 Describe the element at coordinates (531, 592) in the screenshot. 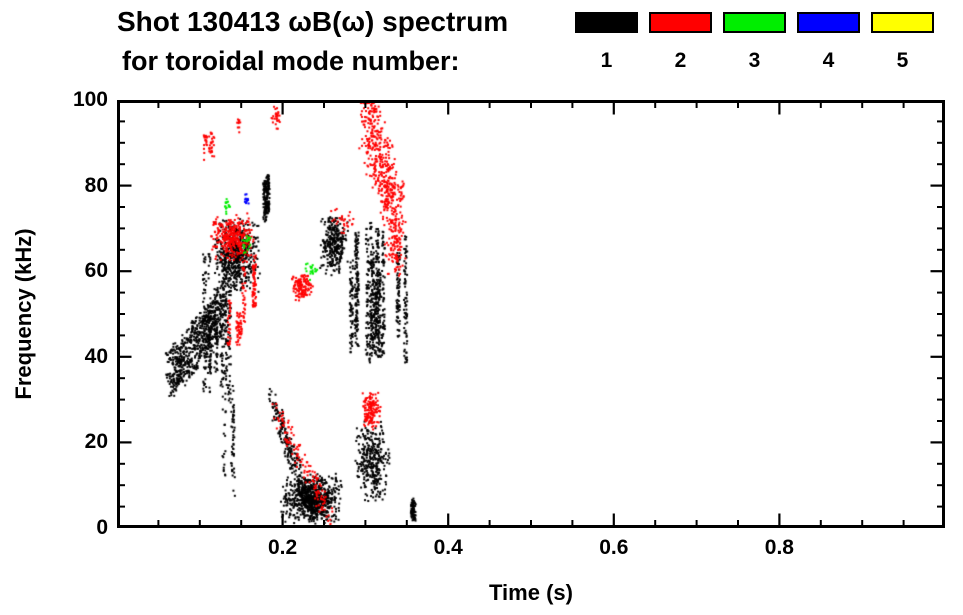

I see `x-axis-label: Time (s)` at that location.